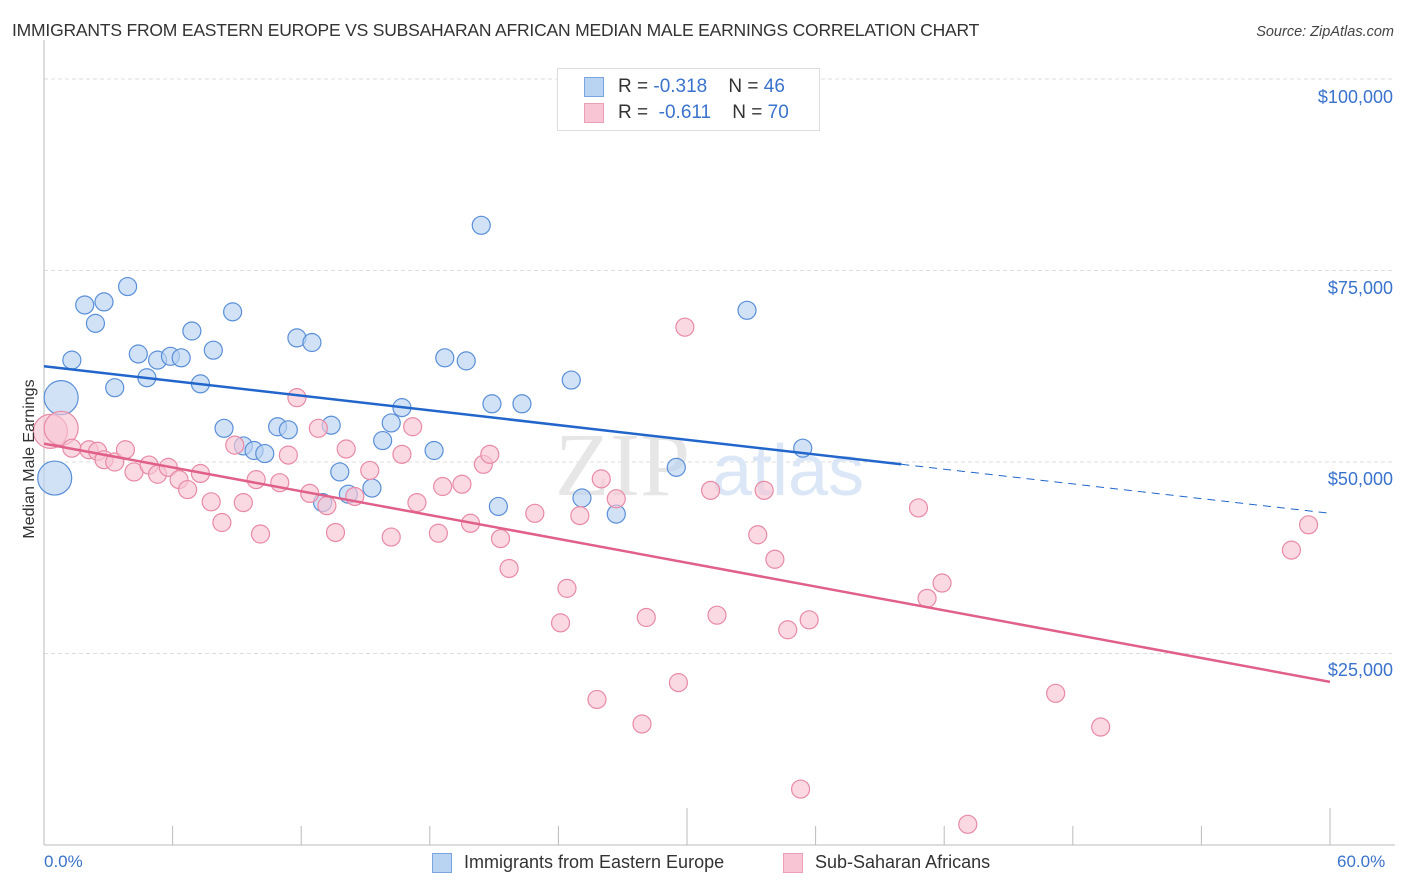 The height and width of the screenshot is (892, 1406). I want to click on trend-line-eastern-europe-extrapolated, so click(1116, 488).